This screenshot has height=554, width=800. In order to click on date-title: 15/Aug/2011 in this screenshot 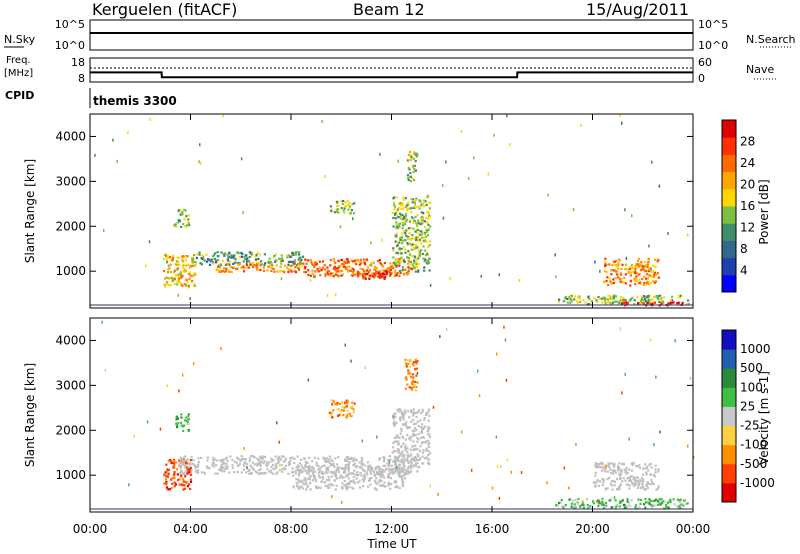, I will do `click(637, 9)`.